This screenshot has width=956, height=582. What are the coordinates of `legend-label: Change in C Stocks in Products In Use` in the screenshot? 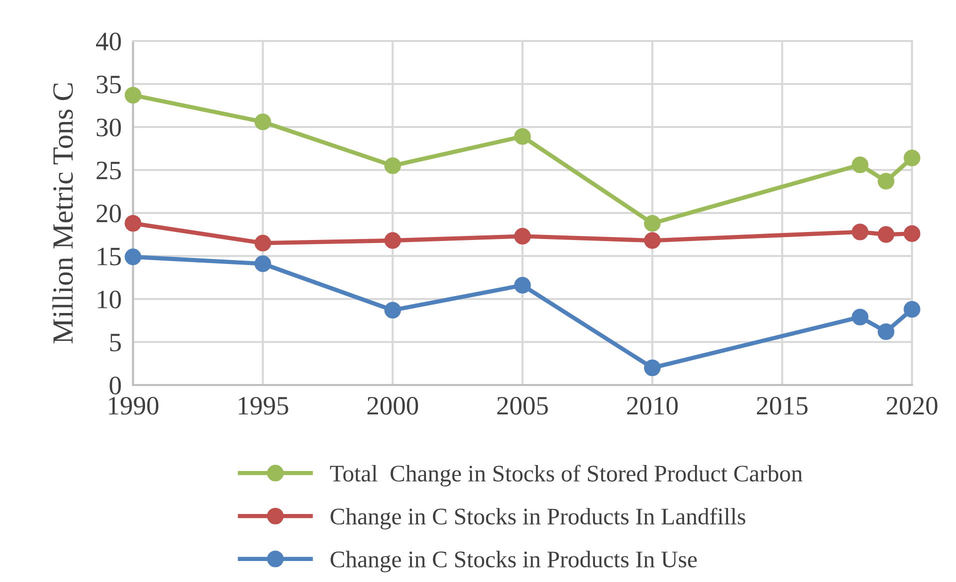 It's located at (513, 561).